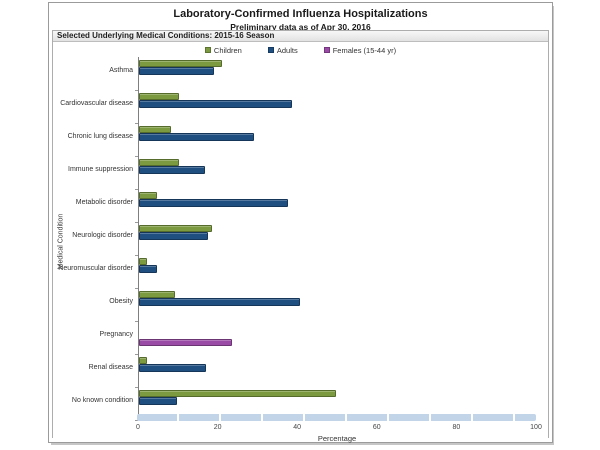 The height and width of the screenshot is (450, 600). I want to click on chart-subtitle: Preliminary data as of Apr 30, 2016, so click(300, 27).